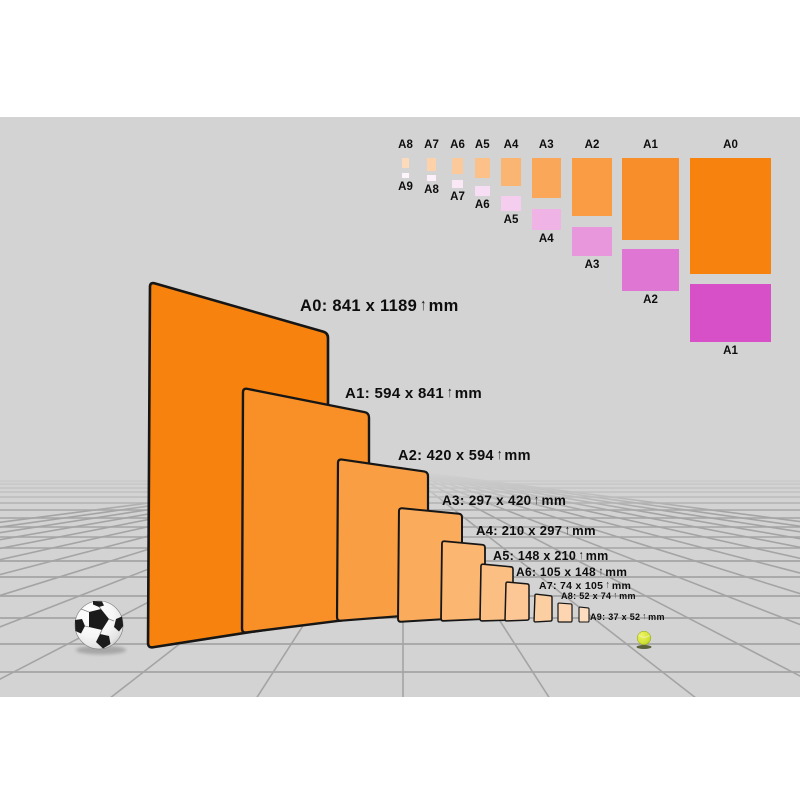 The image size is (800, 800). Describe the element at coordinates (650, 300) in the screenshot. I see `legend-label-landscape-a2: A2` at that location.